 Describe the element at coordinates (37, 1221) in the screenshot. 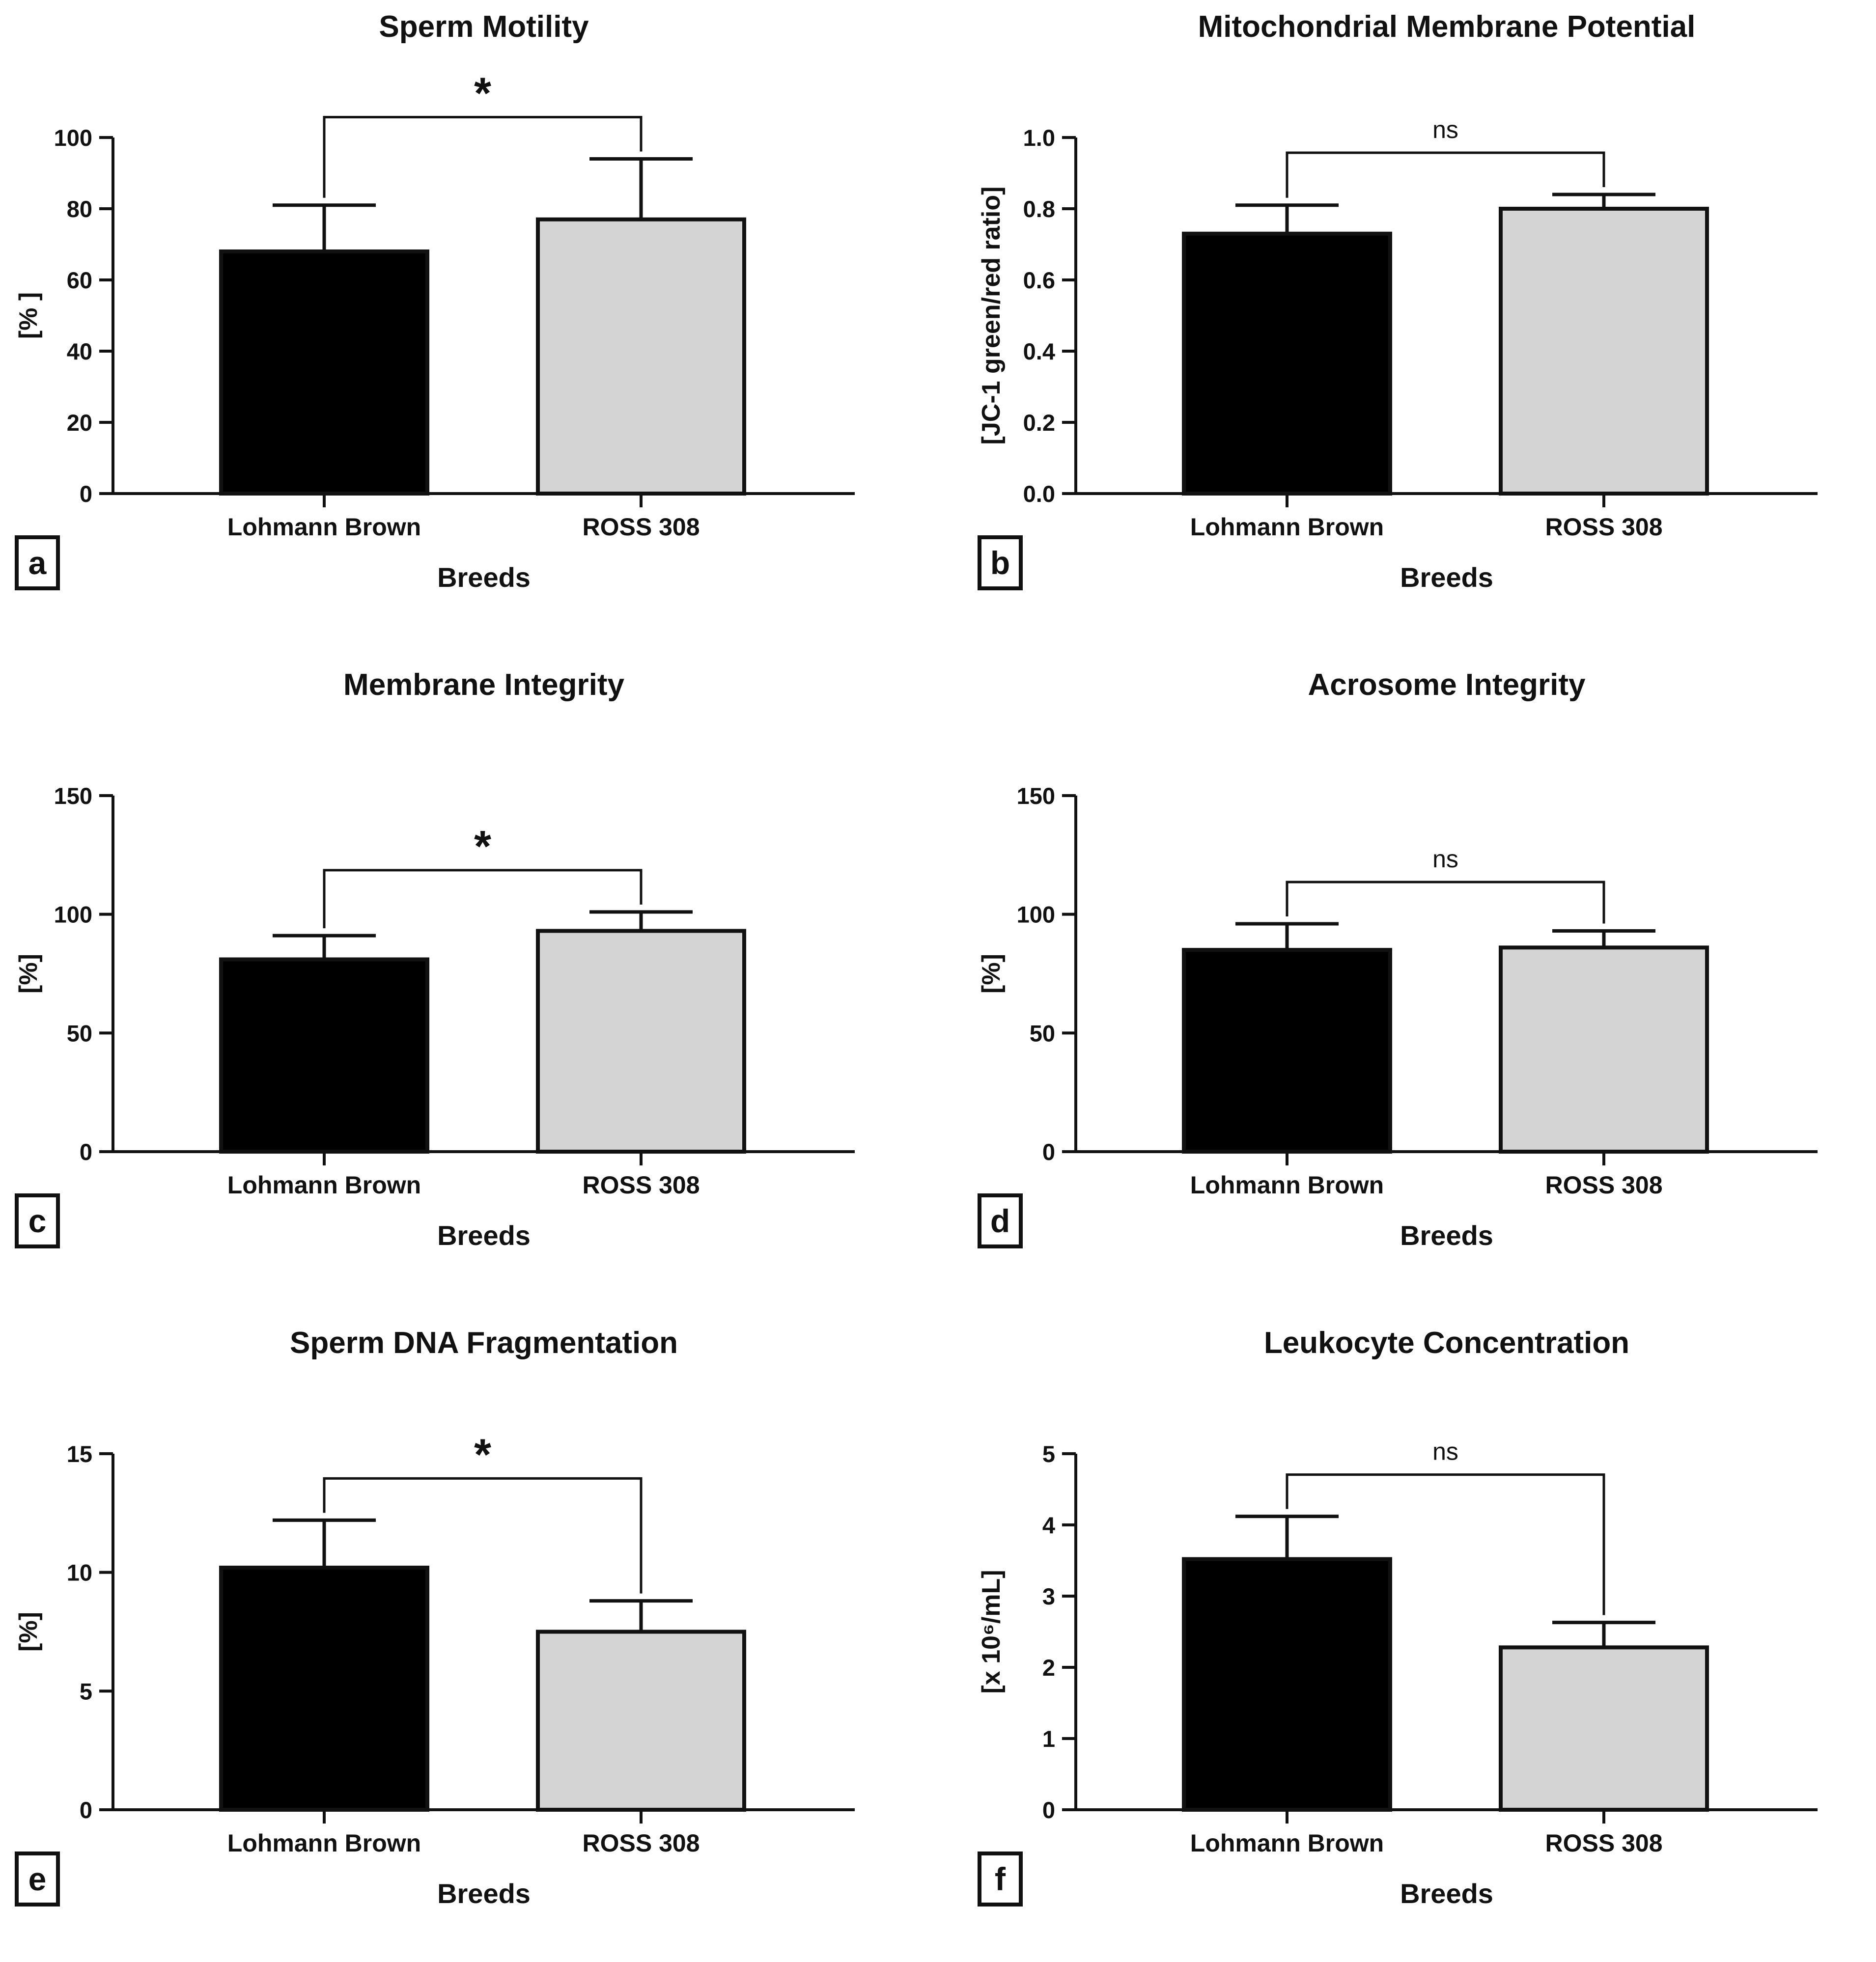

I see `panel-letter: c` at that location.